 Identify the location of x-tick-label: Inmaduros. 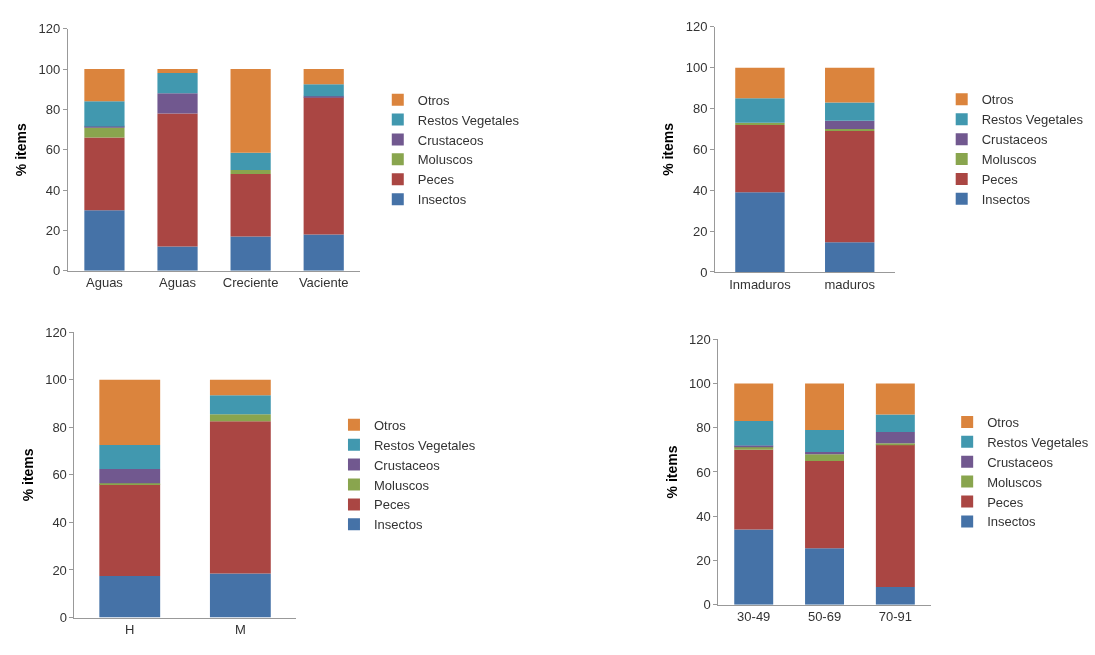
(760, 284).